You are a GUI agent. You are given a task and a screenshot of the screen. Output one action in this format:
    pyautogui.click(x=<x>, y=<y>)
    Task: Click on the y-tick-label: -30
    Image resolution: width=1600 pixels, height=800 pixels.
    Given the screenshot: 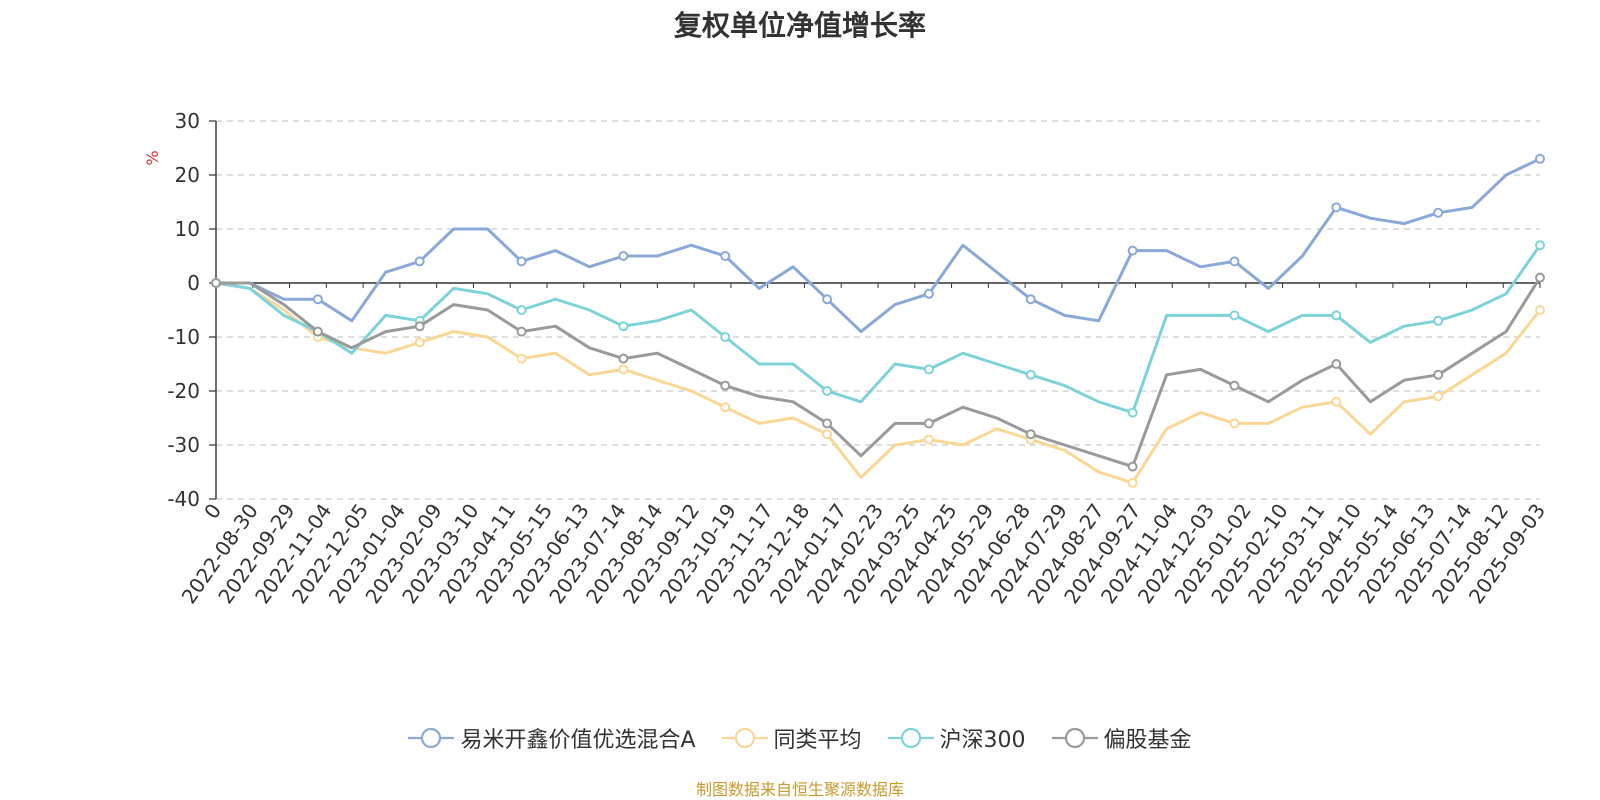 What is the action you would take?
    pyautogui.click(x=183, y=445)
    